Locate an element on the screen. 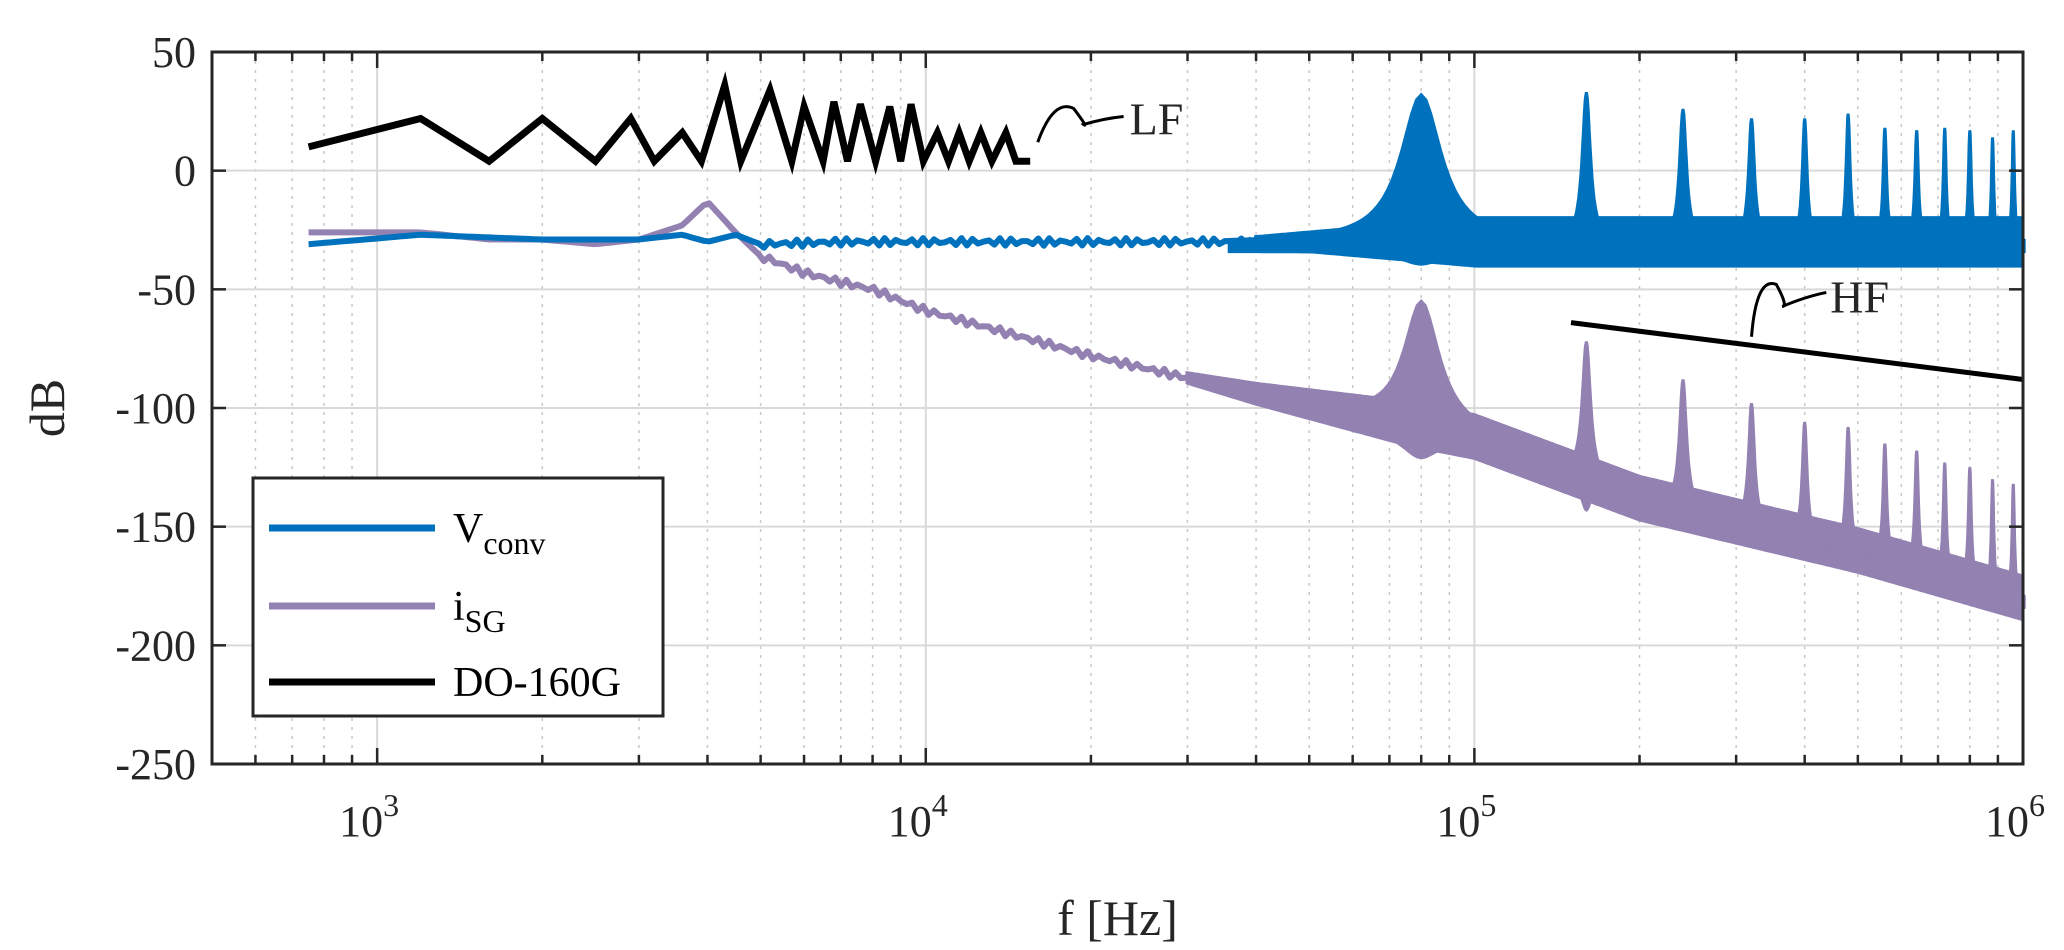 The width and height of the screenshot is (2064, 950). hf-annotation-label: HF is located at coordinates (1859, 296).